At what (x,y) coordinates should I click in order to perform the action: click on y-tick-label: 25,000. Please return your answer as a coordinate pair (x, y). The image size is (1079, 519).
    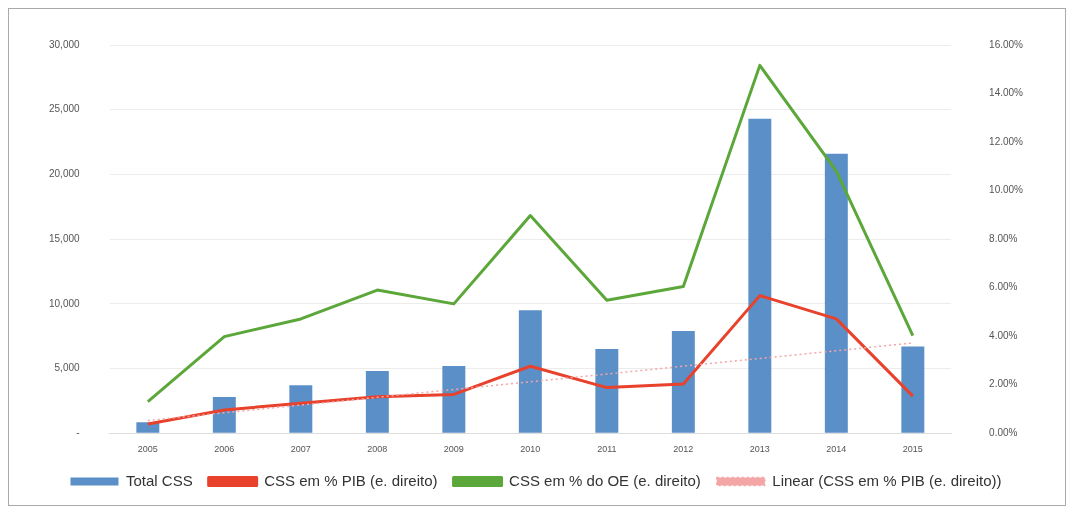
    Looking at the image, I should click on (64, 109).